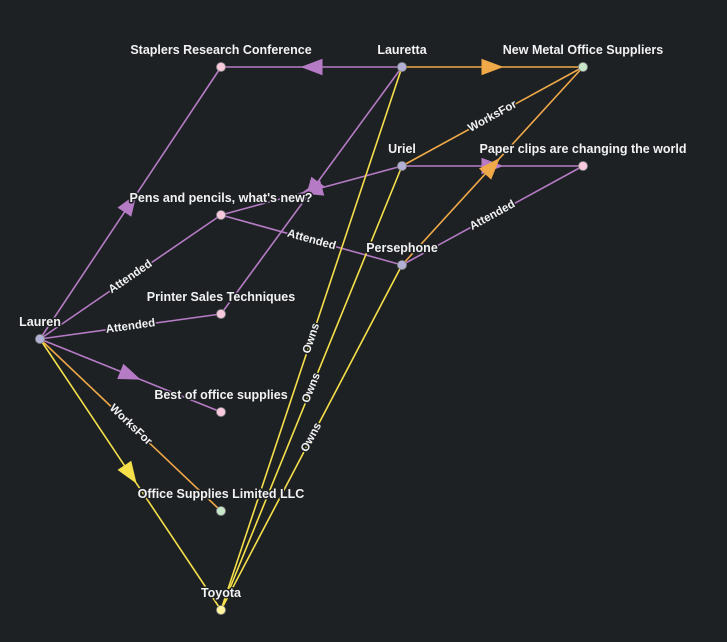  I want to click on edge-lauretta-staplers, so click(311, 67).